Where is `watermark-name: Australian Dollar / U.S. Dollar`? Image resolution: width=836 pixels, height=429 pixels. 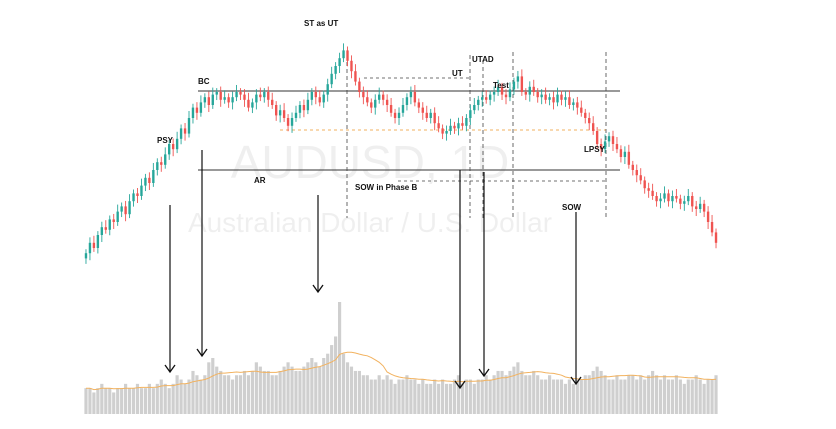 watermark-name: Australian Dollar / U.S. Dollar is located at coordinates (370, 222).